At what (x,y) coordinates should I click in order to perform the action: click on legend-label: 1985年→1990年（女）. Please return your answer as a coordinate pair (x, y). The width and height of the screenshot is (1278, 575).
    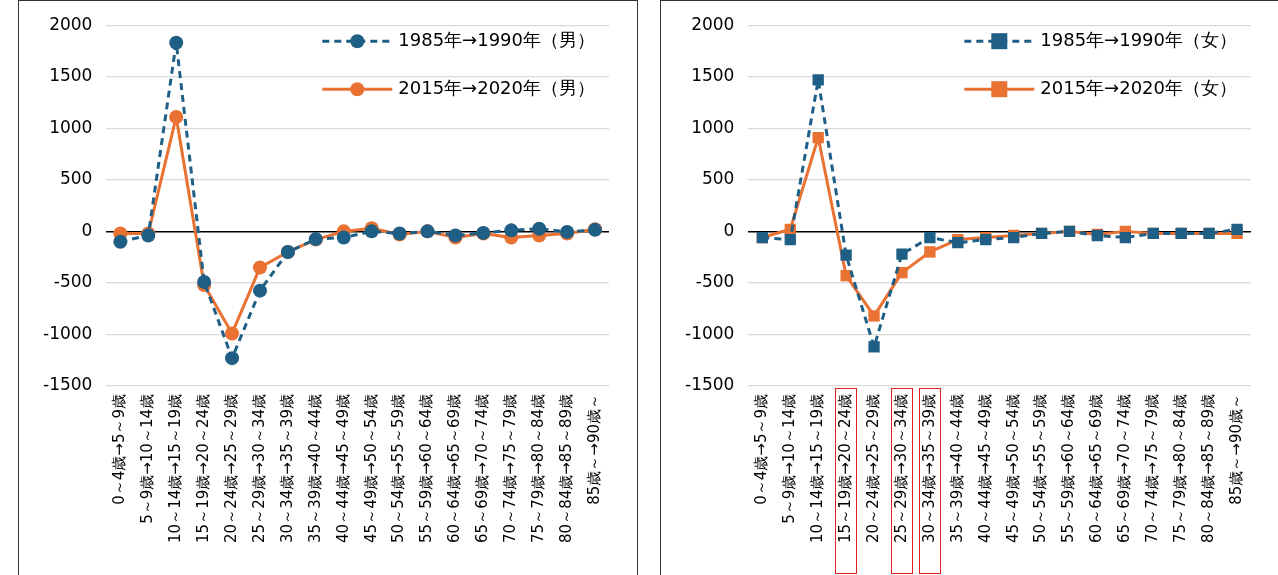
    Looking at the image, I should click on (1138, 39).